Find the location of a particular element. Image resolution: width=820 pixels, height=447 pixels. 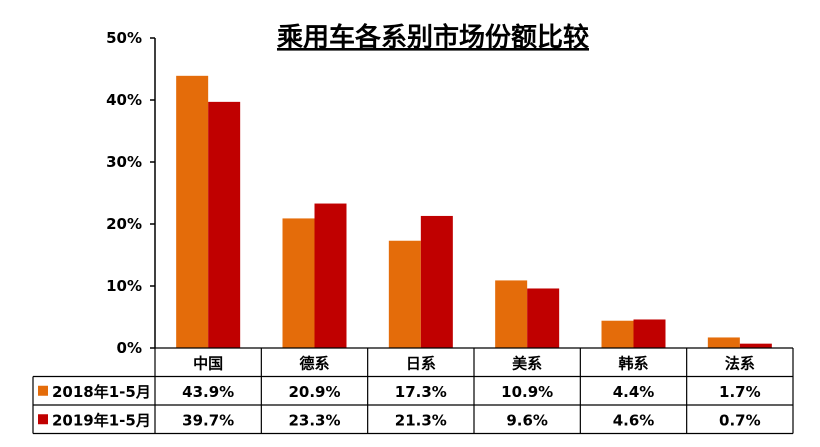

x-tick-label: 中国 is located at coordinates (208, 363).